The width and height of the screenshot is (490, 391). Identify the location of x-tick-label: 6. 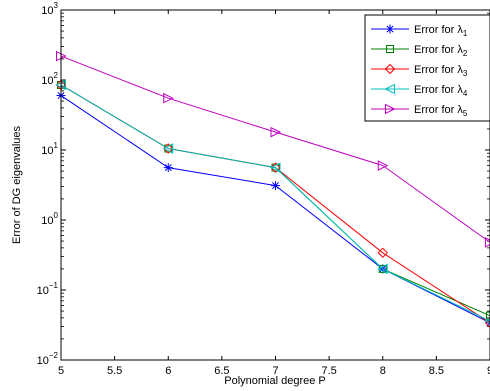
(168, 371).